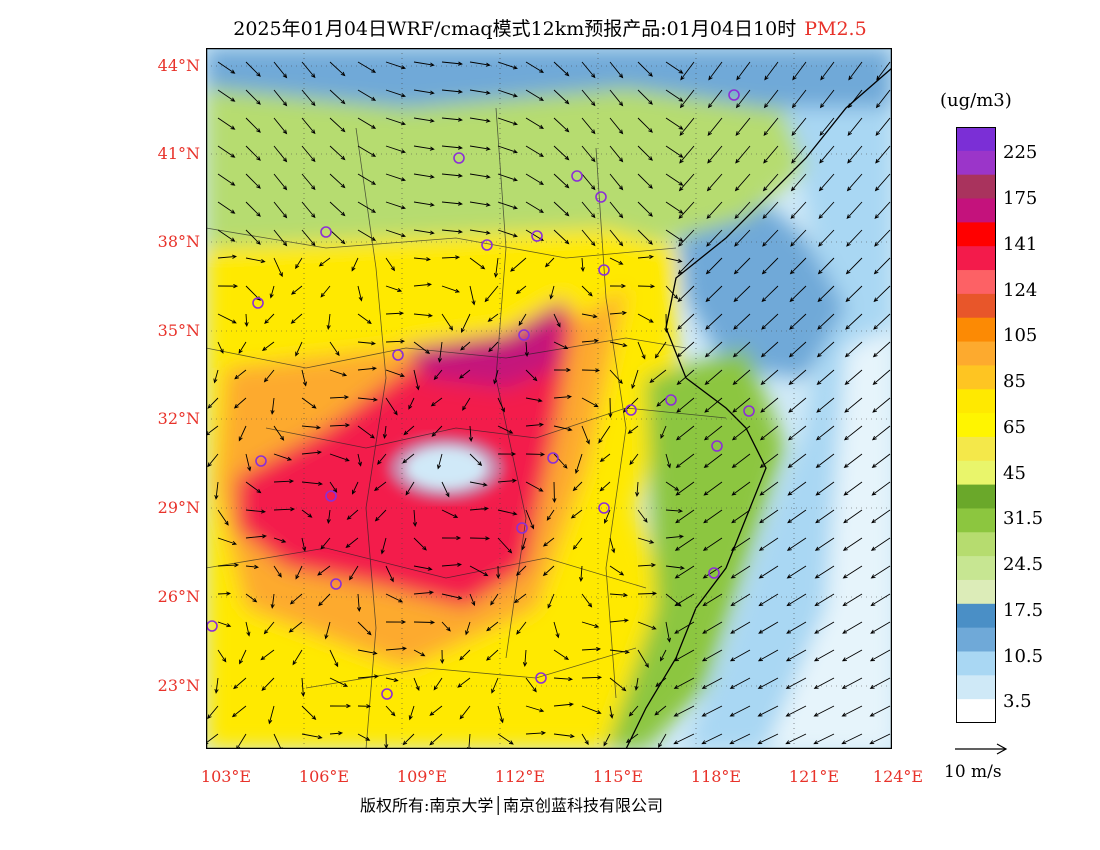  What do you see at coordinates (973, 772) in the screenshot?
I see `wind-scale-label: 10 m/s` at bounding box center [973, 772].